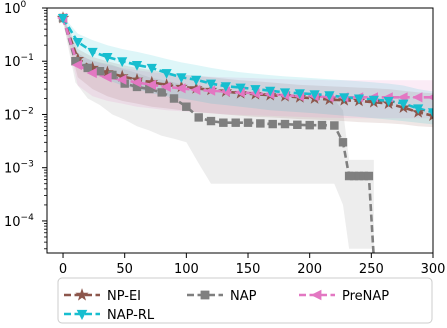  I want to click on legend-label-prenap: PreNAP, so click(365, 296).